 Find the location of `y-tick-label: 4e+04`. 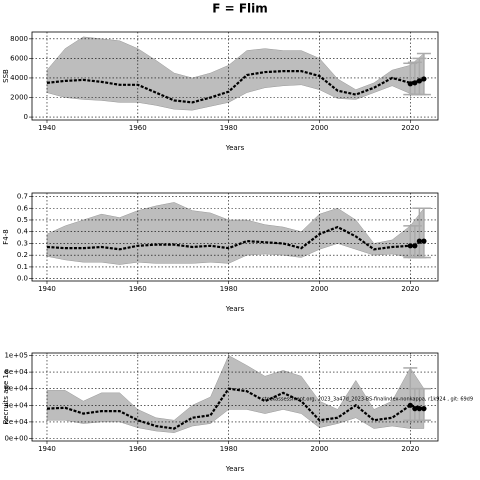

y-tick-label: 4e+04 is located at coordinates (16, 405).